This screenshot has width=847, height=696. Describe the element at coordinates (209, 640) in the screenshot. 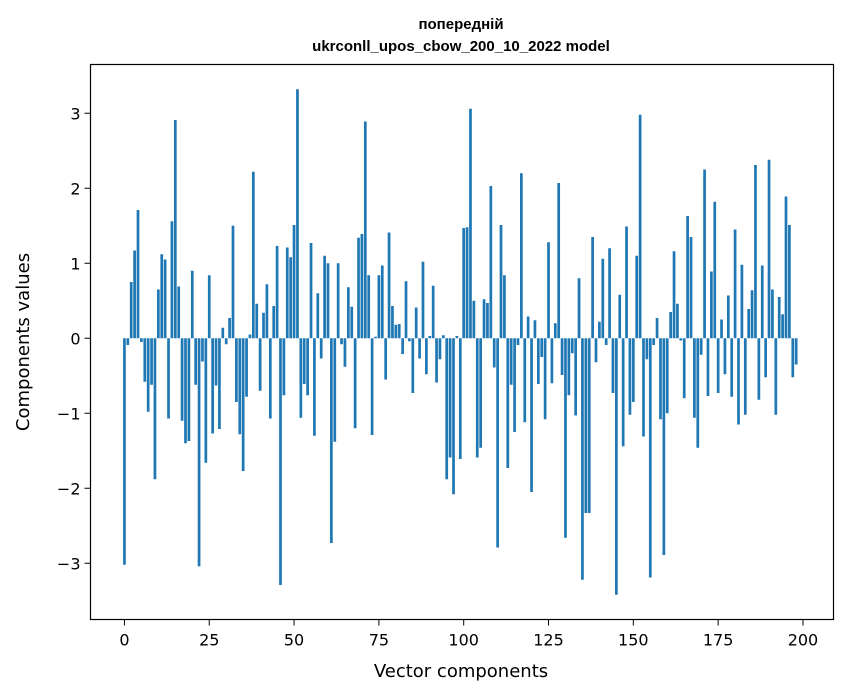

I see `x-tick-label: 25` at that location.